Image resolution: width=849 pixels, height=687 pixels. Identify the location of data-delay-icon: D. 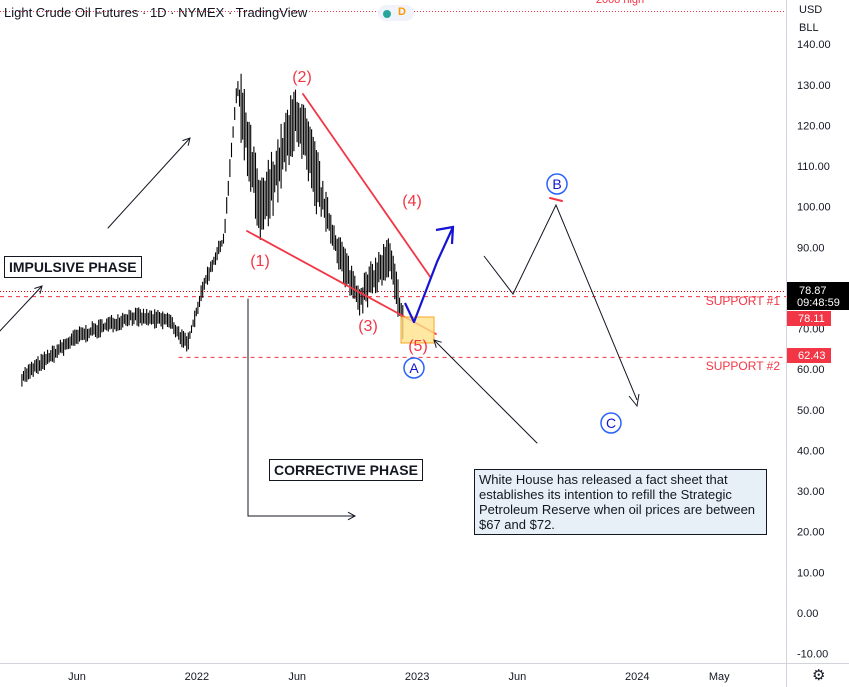
(402, 12).